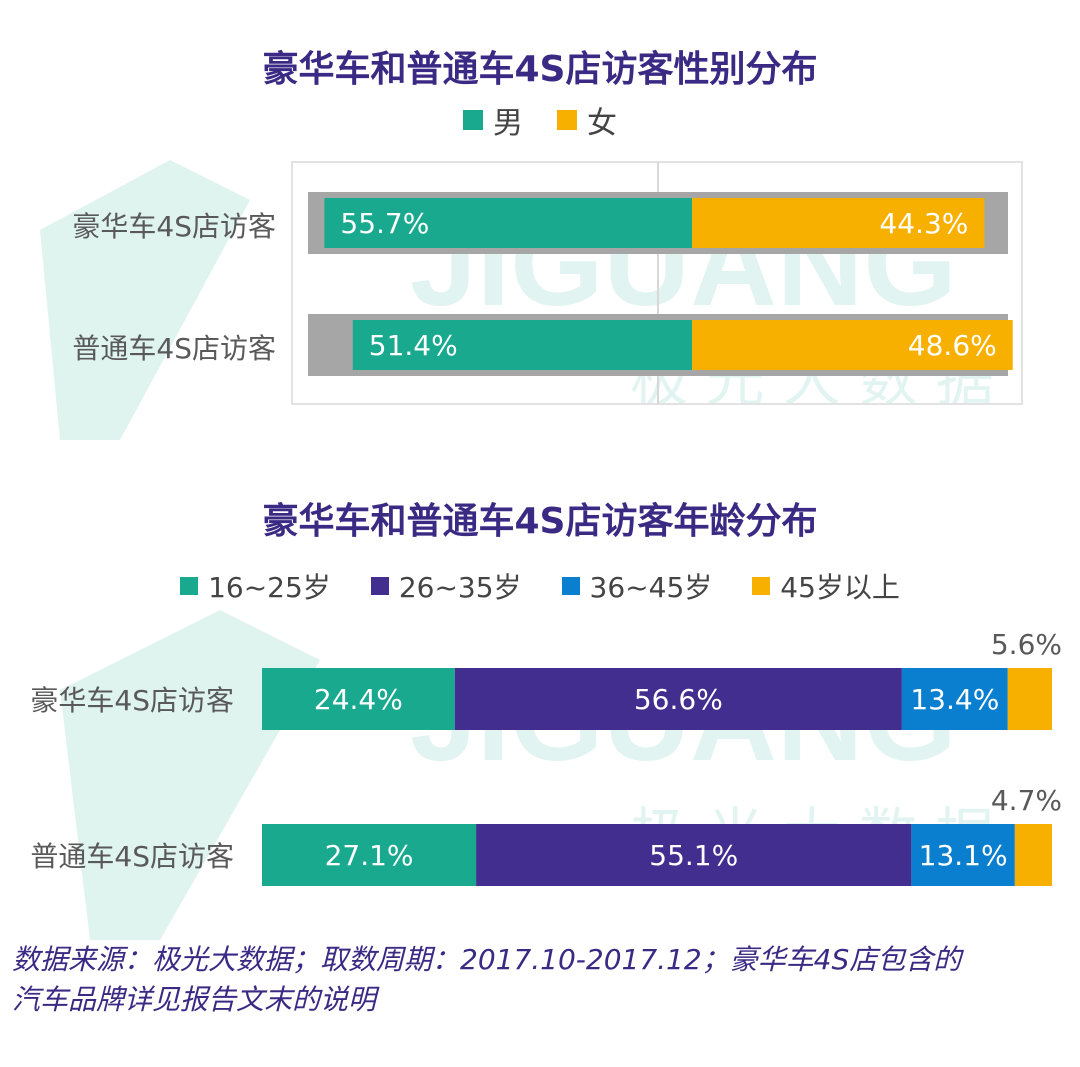  What do you see at coordinates (540, 120) in the screenshot?
I see `chart1-legend: 男 女` at bounding box center [540, 120].